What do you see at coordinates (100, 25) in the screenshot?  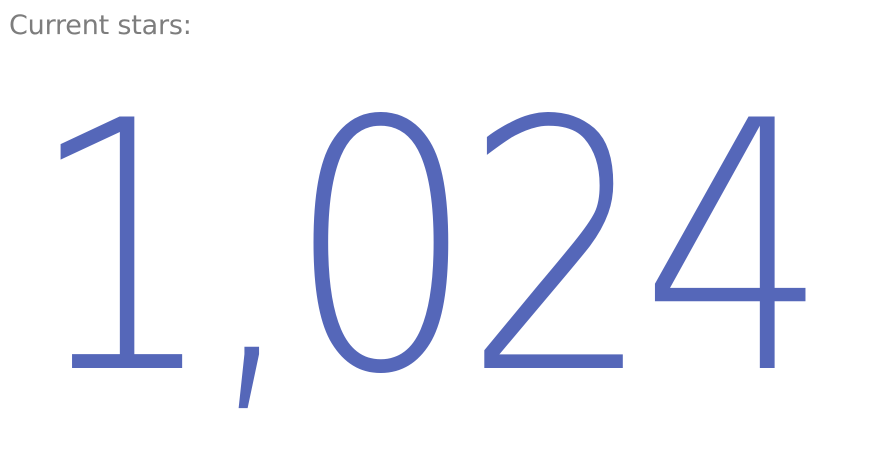 I see `current-stars-label: Current stars:` at bounding box center [100, 25].